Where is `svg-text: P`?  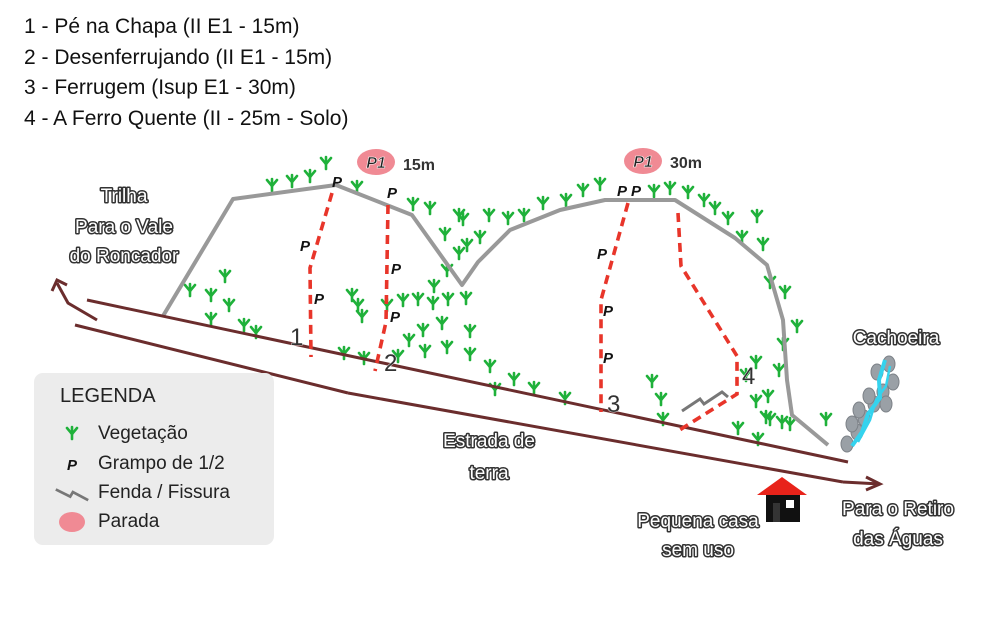
svg-text: P is located at coordinates (72, 465).